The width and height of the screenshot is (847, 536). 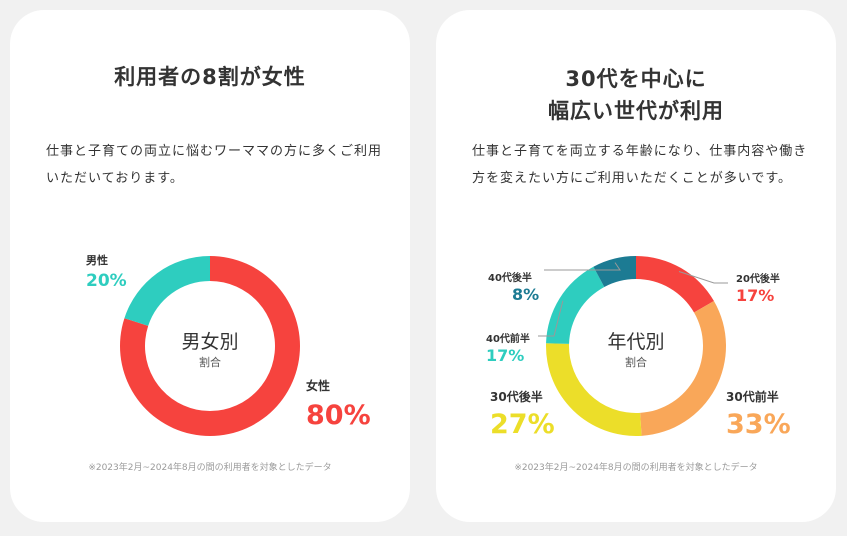 What do you see at coordinates (516, 396) in the screenshot?
I see `legend-label: 30代後半` at bounding box center [516, 396].